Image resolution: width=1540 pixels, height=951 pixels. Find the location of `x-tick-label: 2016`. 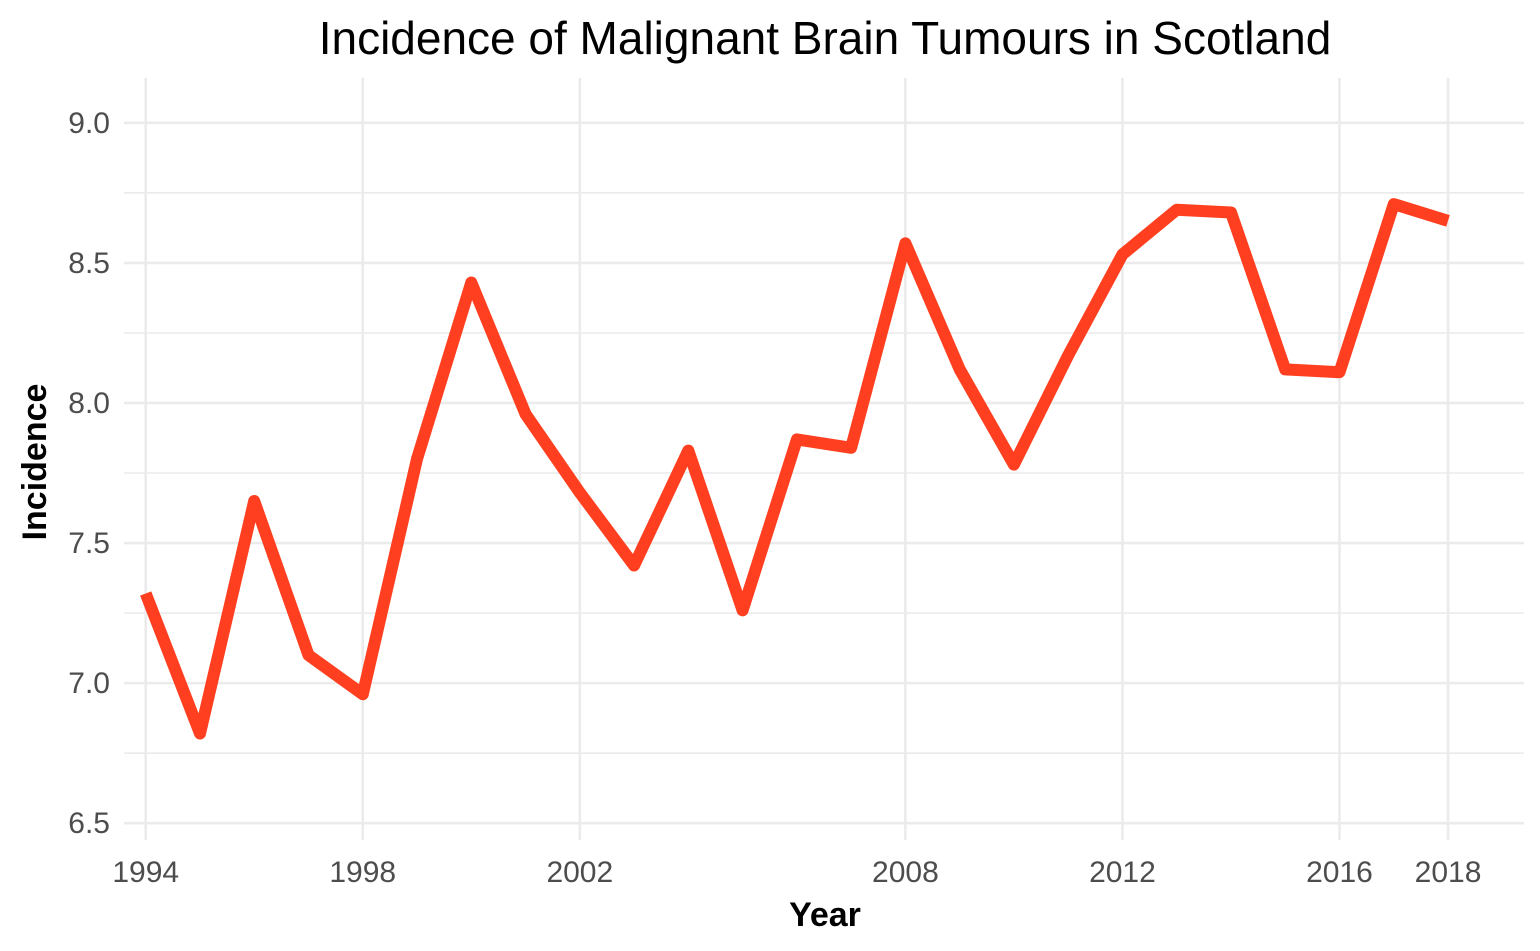

x-tick-label: 2016 is located at coordinates (1339, 872).